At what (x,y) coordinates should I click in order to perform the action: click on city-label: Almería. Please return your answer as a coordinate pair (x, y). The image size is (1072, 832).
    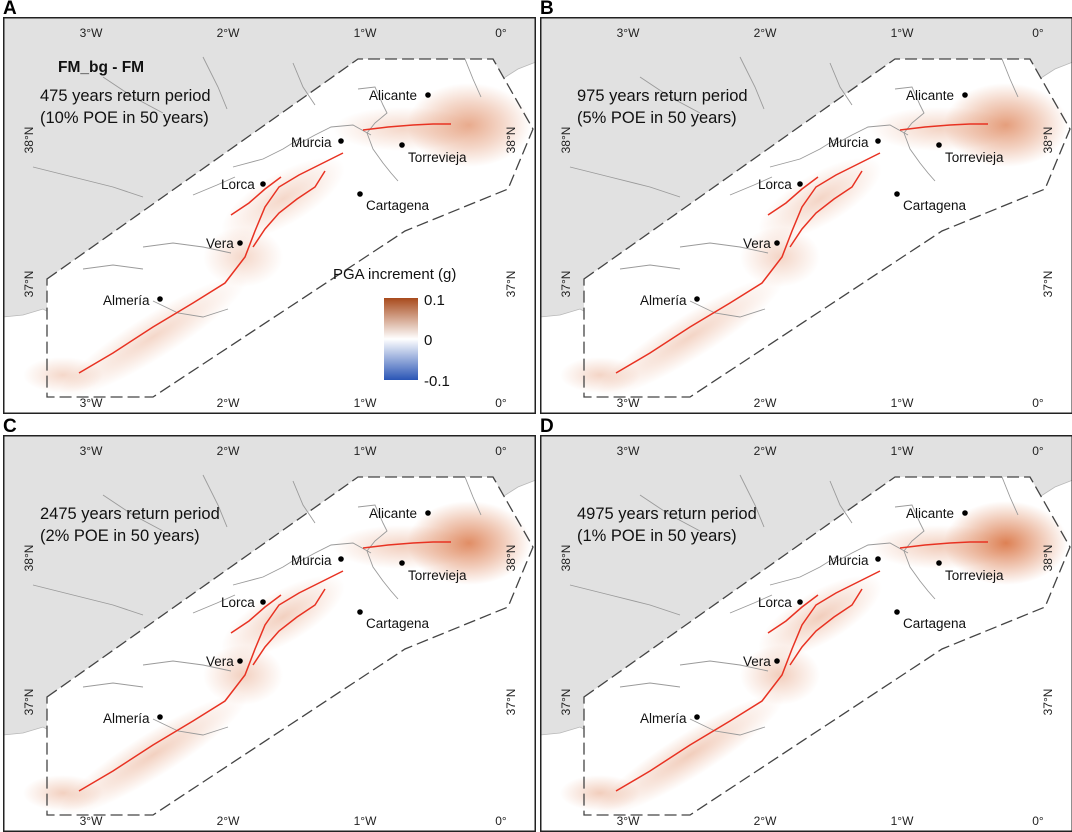
    Looking at the image, I should click on (126, 718).